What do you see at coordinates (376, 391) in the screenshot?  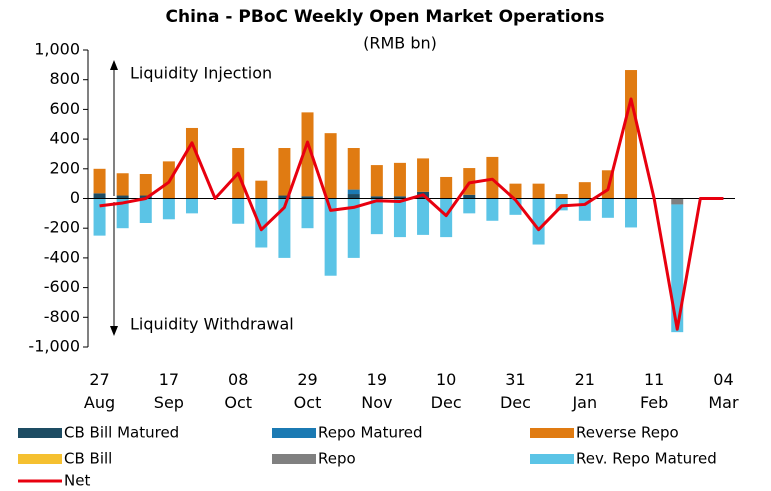 I see `x-tick-label: 19 Nov` at bounding box center [376, 391].